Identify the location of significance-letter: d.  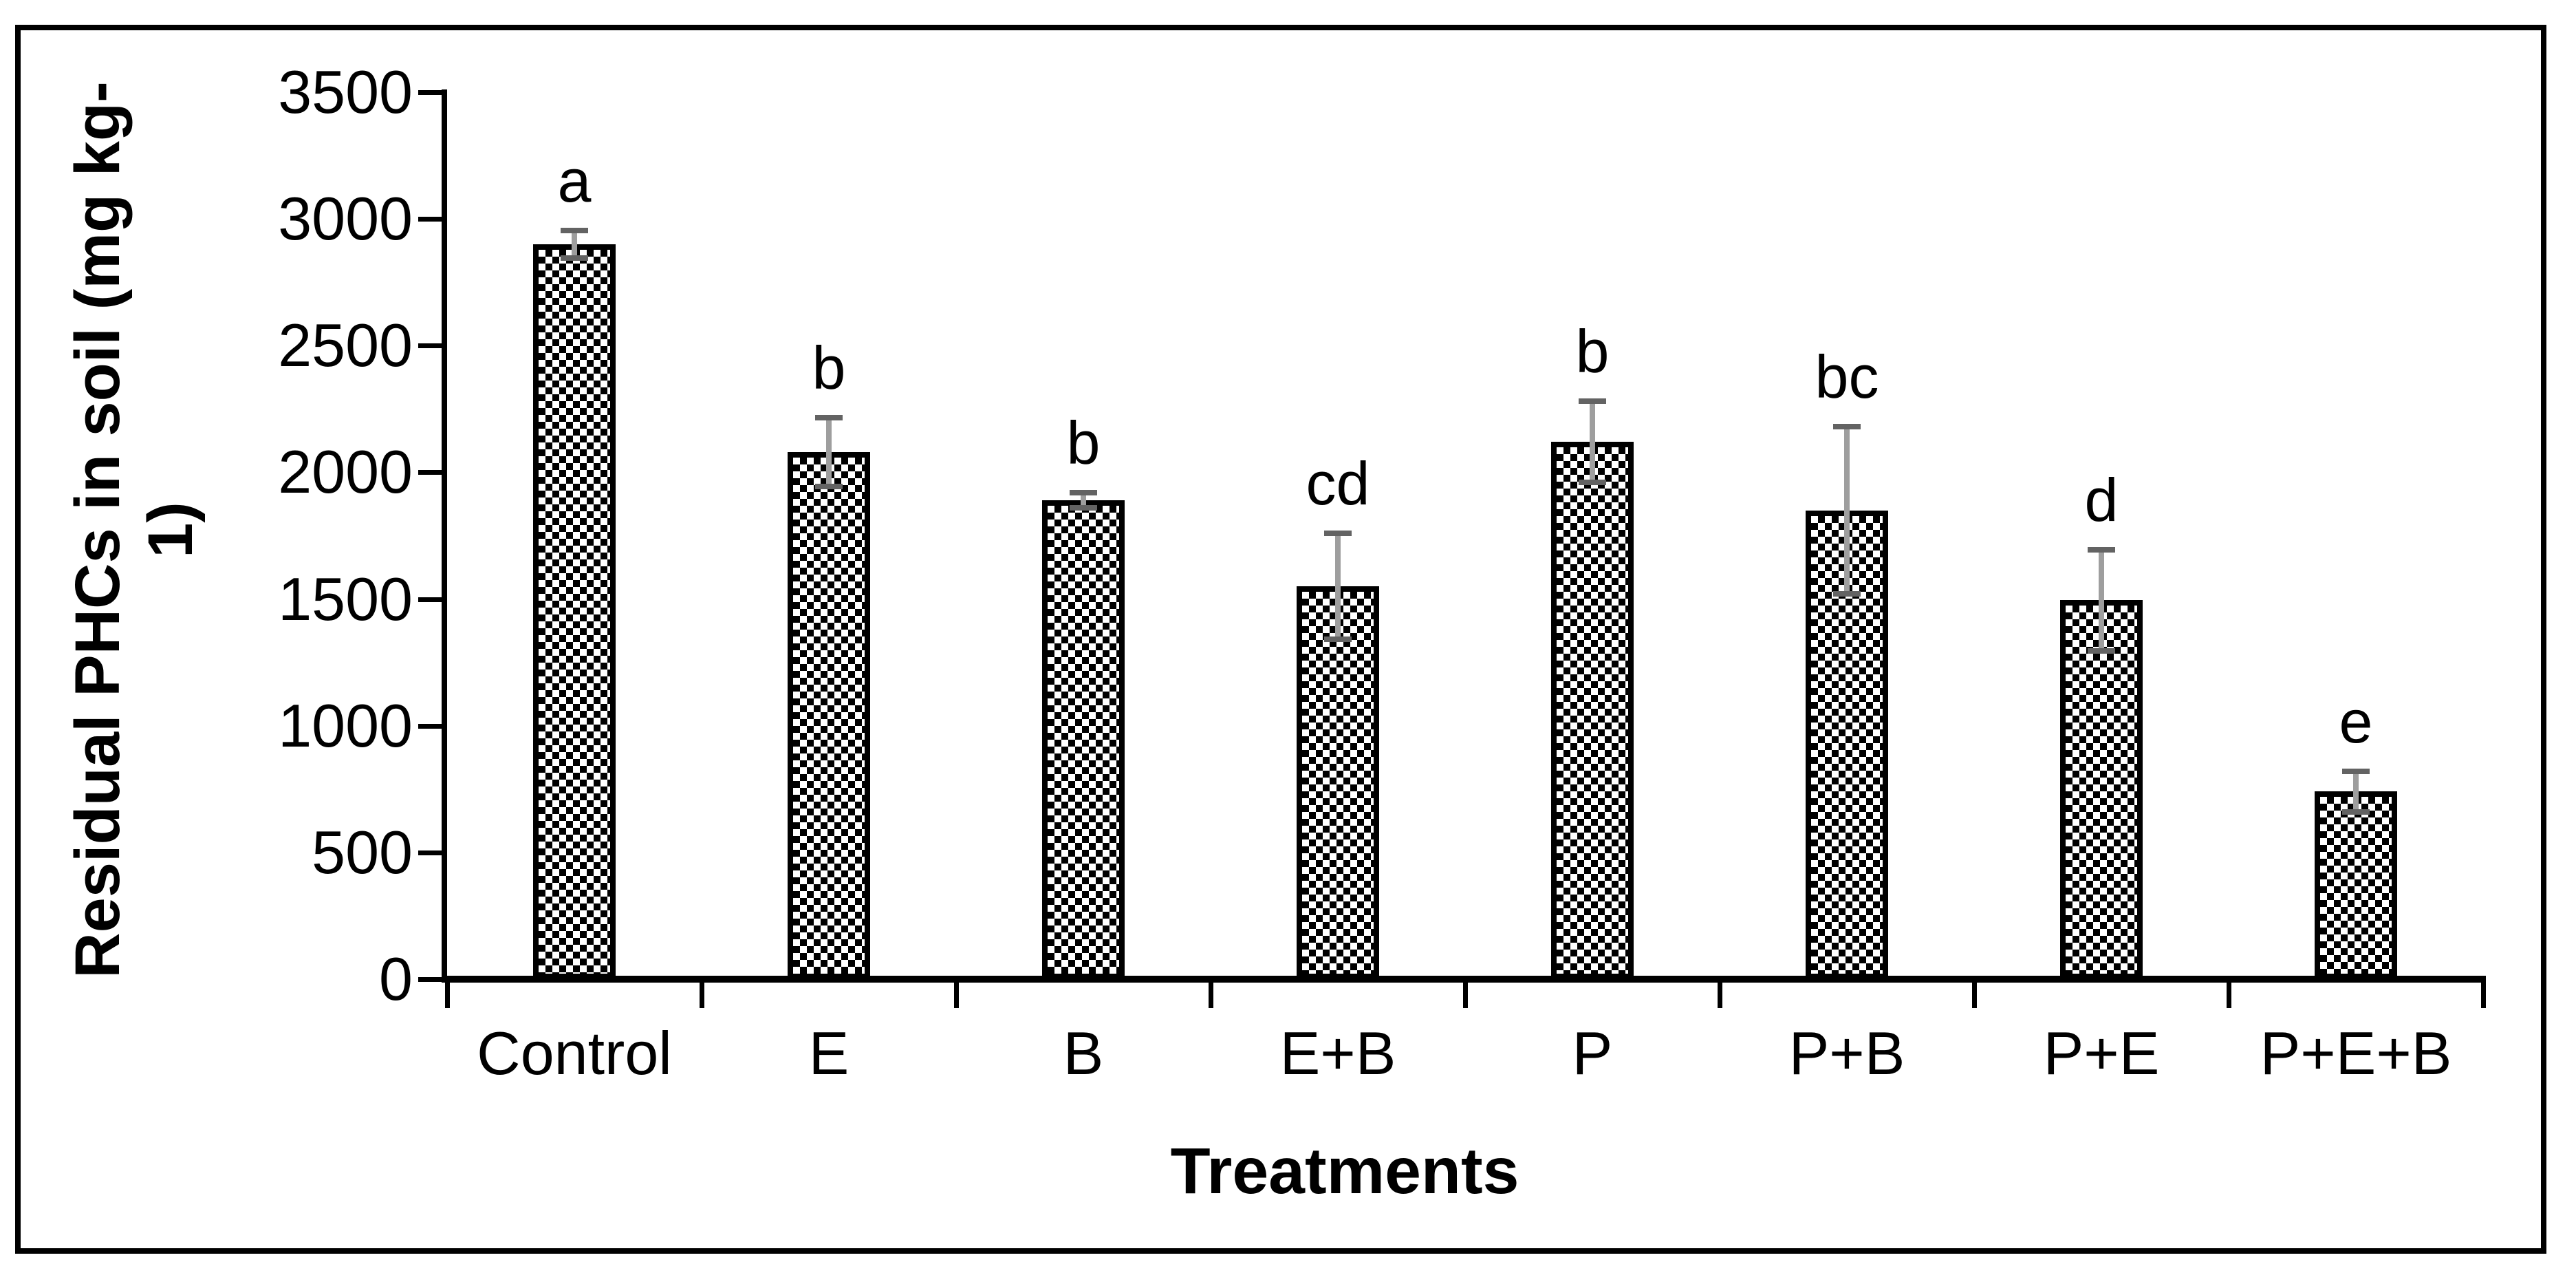
(2101, 500).